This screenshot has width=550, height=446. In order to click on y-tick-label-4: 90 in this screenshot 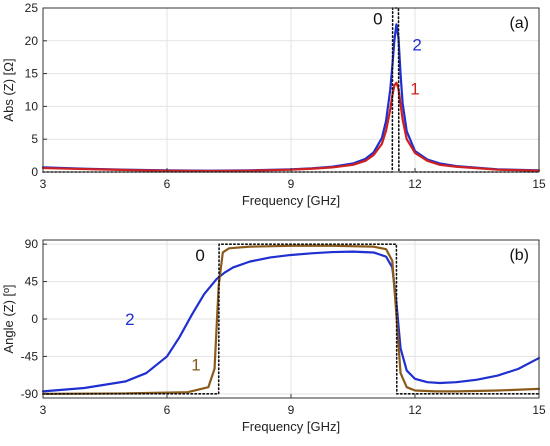, I will do `click(32, 244)`.